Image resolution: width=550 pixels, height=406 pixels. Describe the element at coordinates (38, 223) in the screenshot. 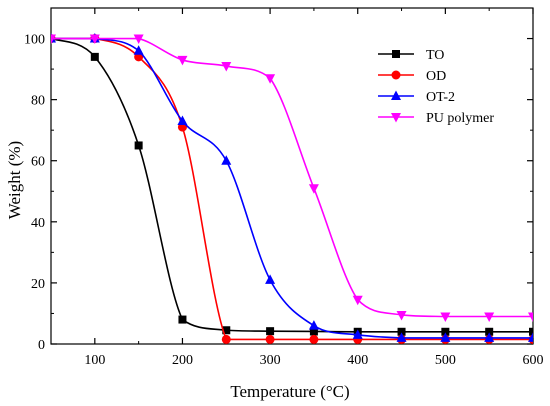

I see `y-tick-label-40: 40` at that location.